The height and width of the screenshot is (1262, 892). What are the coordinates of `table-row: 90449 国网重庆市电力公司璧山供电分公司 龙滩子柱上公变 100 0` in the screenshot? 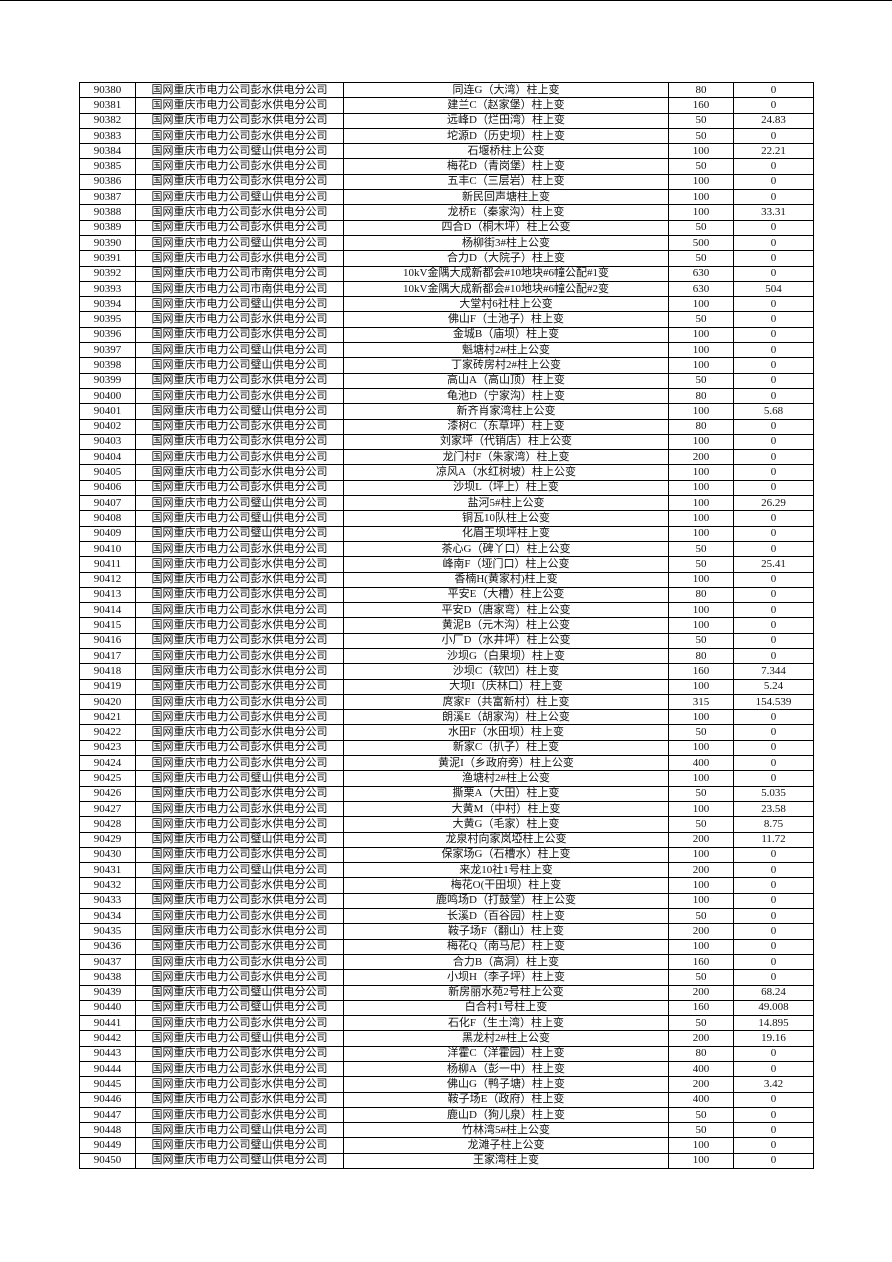 It's located at (446, 1145).